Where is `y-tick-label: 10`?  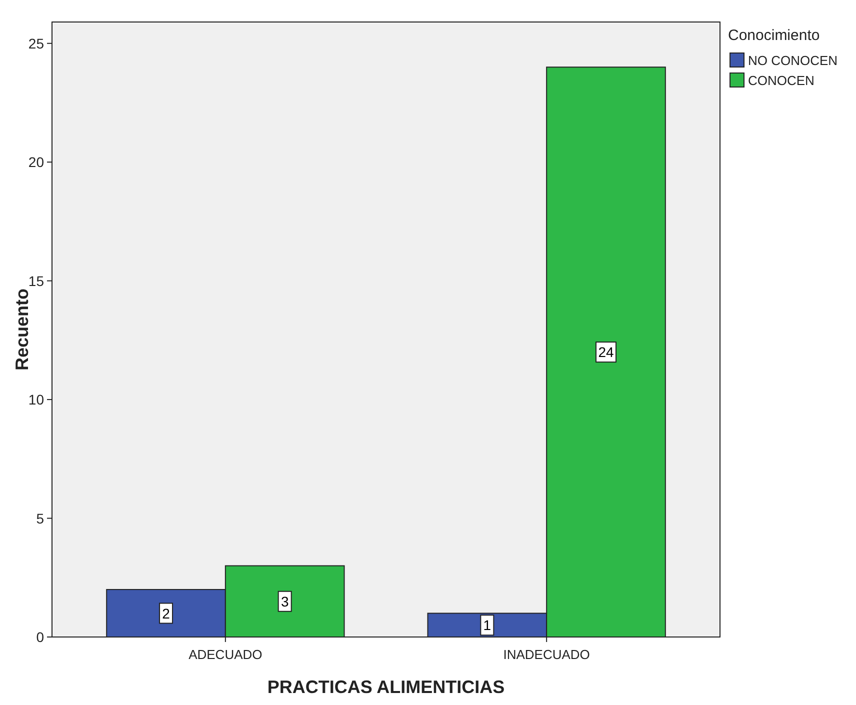
y-tick-label: 10 is located at coordinates (36, 400).